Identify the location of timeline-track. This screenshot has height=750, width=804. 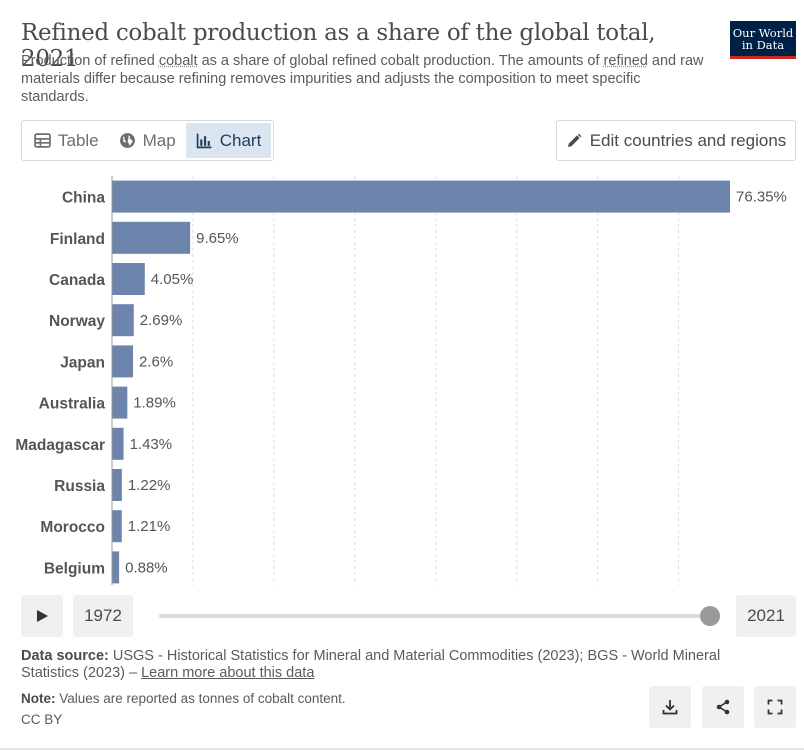
(434, 616).